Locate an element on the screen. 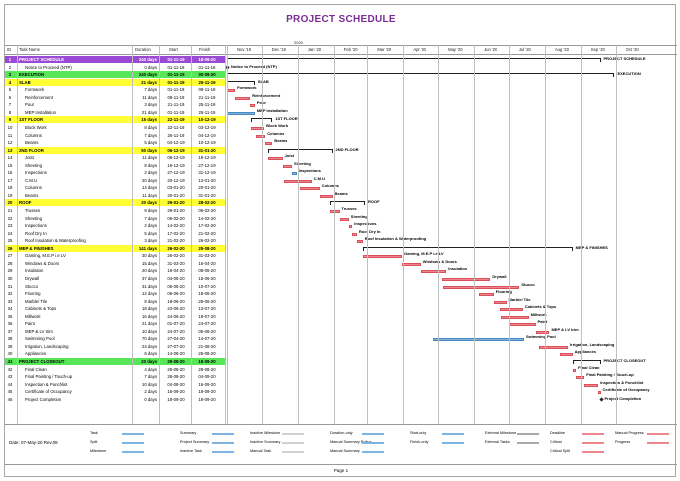 This screenshot has height=481, width=680. task-row: 13 2ND FLOOR 50 days 06-12-19 31-01-20 is located at coordinates (341, 150).